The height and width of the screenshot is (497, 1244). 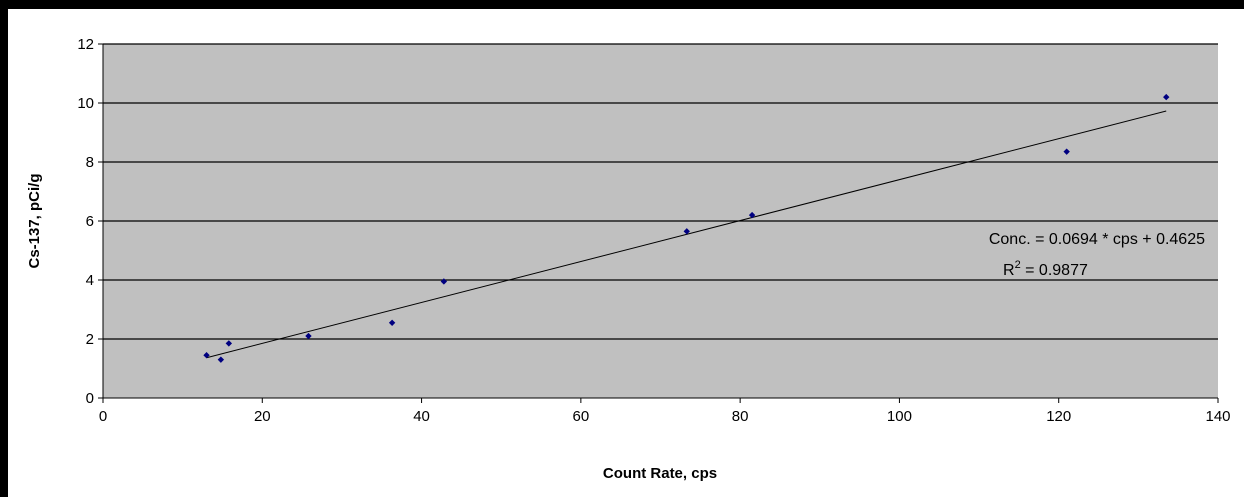 What do you see at coordinates (90, 339) in the screenshot?
I see `y-tick-label-1: 2` at bounding box center [90, 339].